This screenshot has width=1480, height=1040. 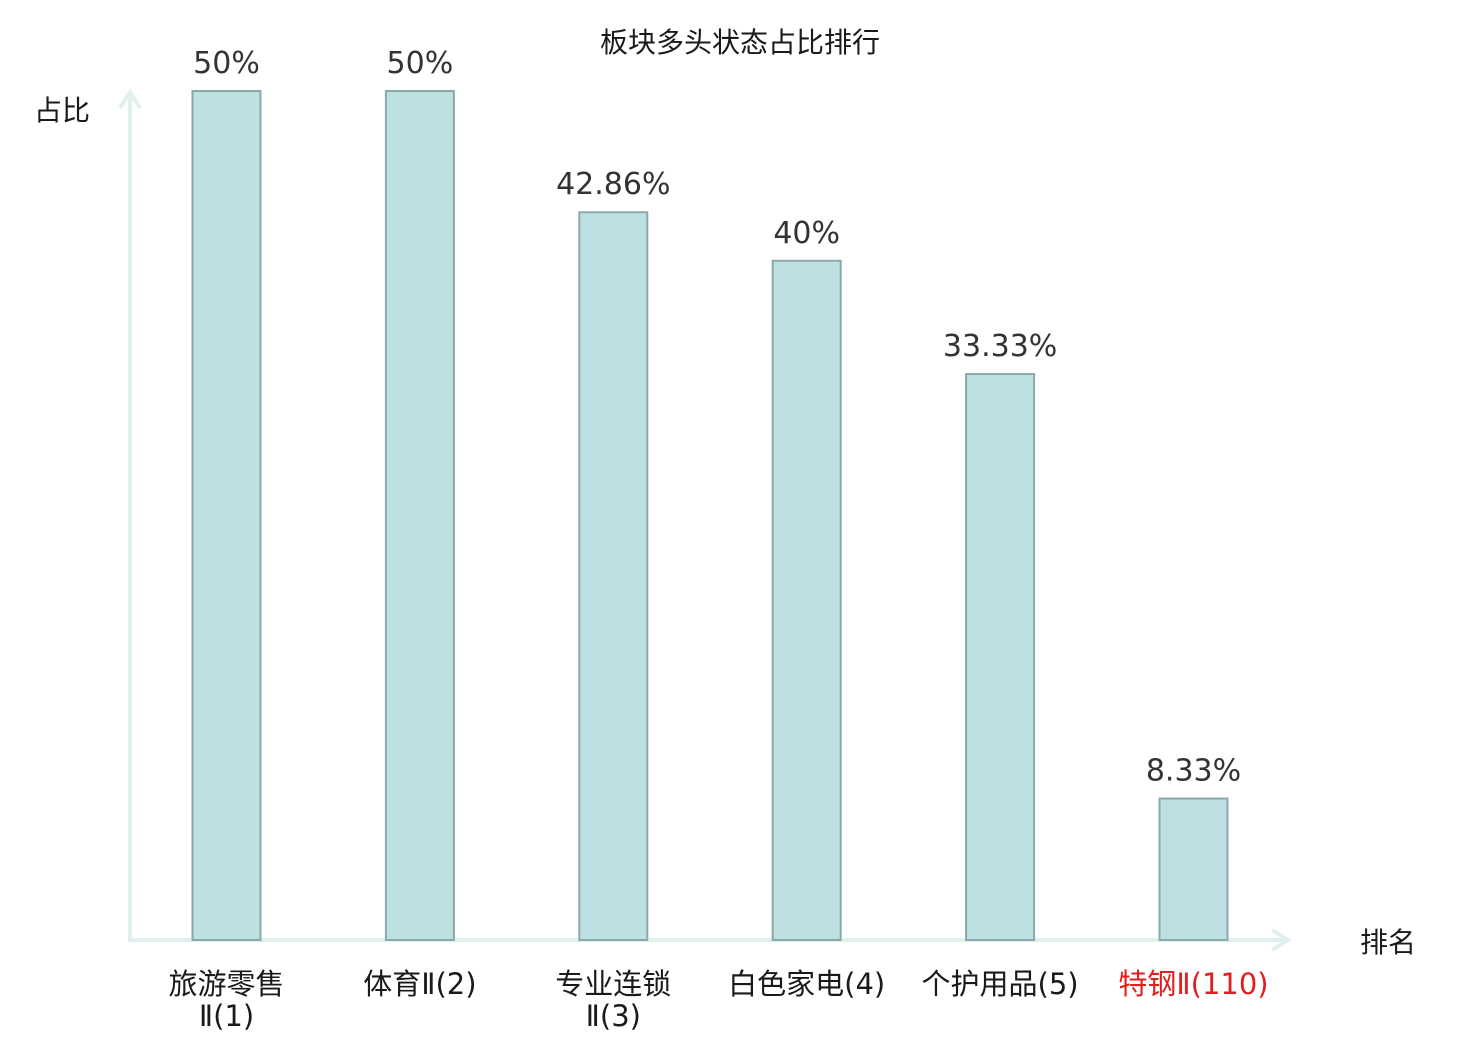 I want to click on category-label-3: 专业连锁 Ⅱ(3), so click(x=613, y=1000).